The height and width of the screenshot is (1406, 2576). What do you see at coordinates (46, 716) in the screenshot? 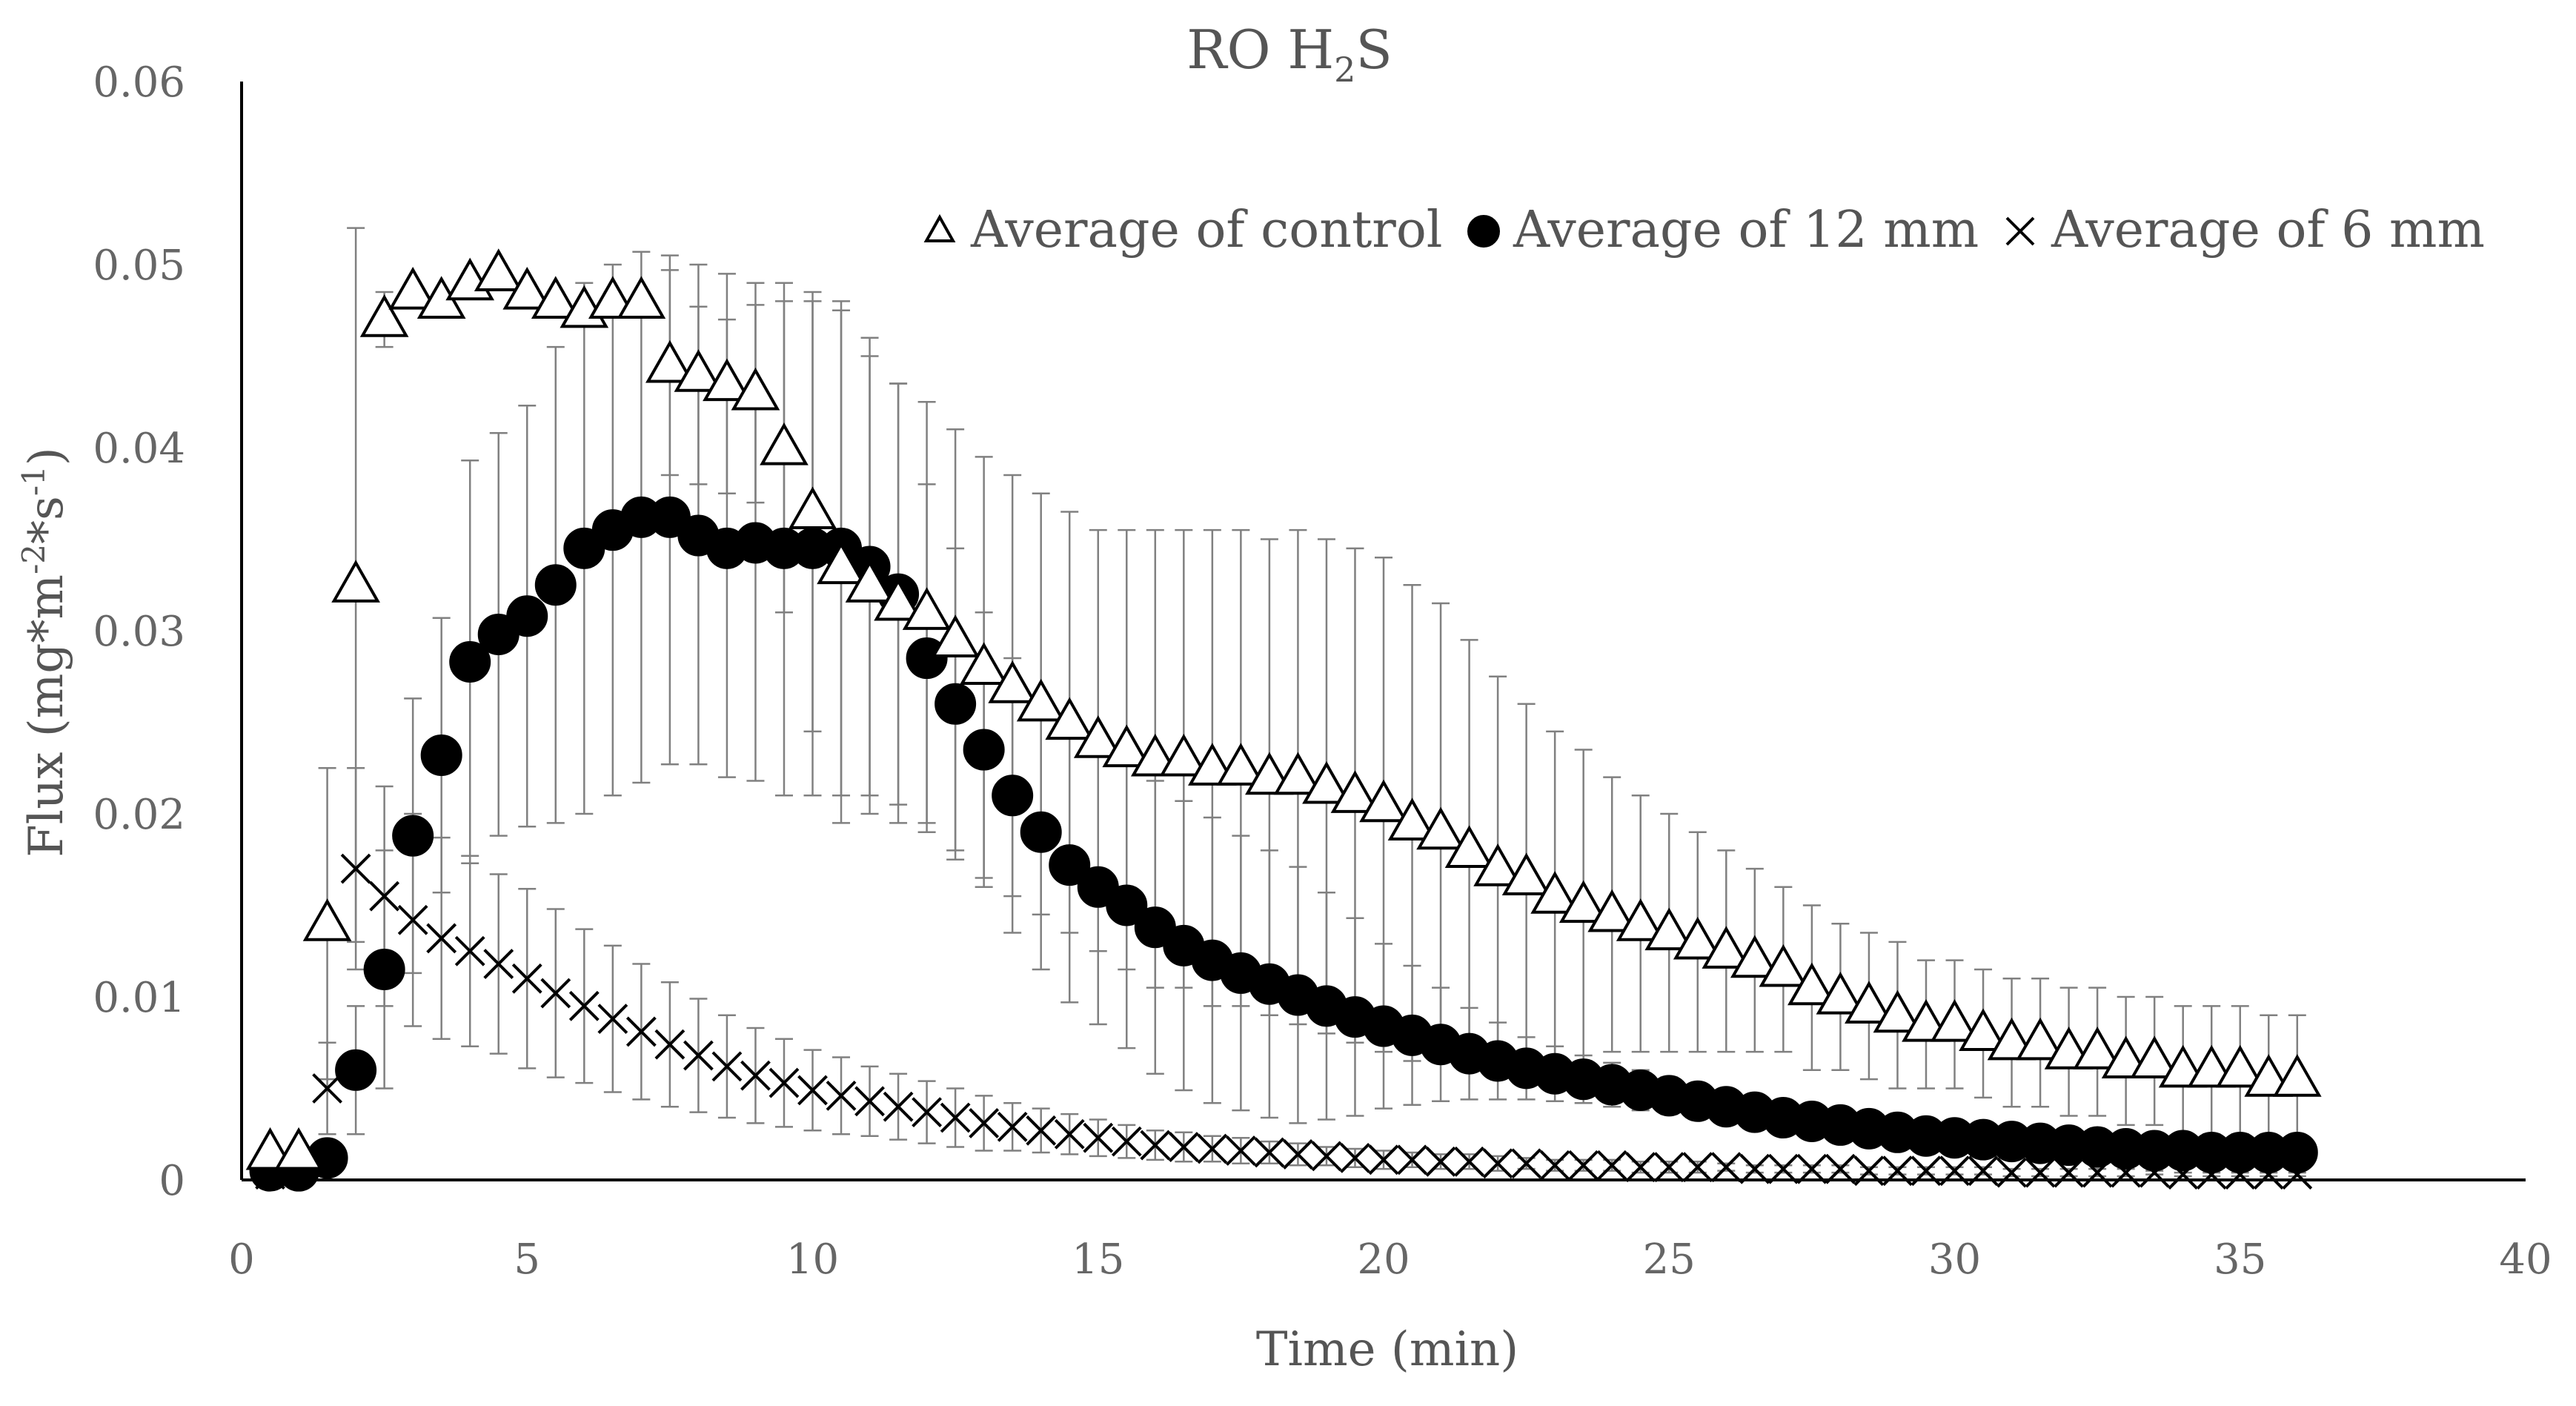
I see `y-axis-title-part-1: Flux (mg*m` at bounding box center [46, 716].